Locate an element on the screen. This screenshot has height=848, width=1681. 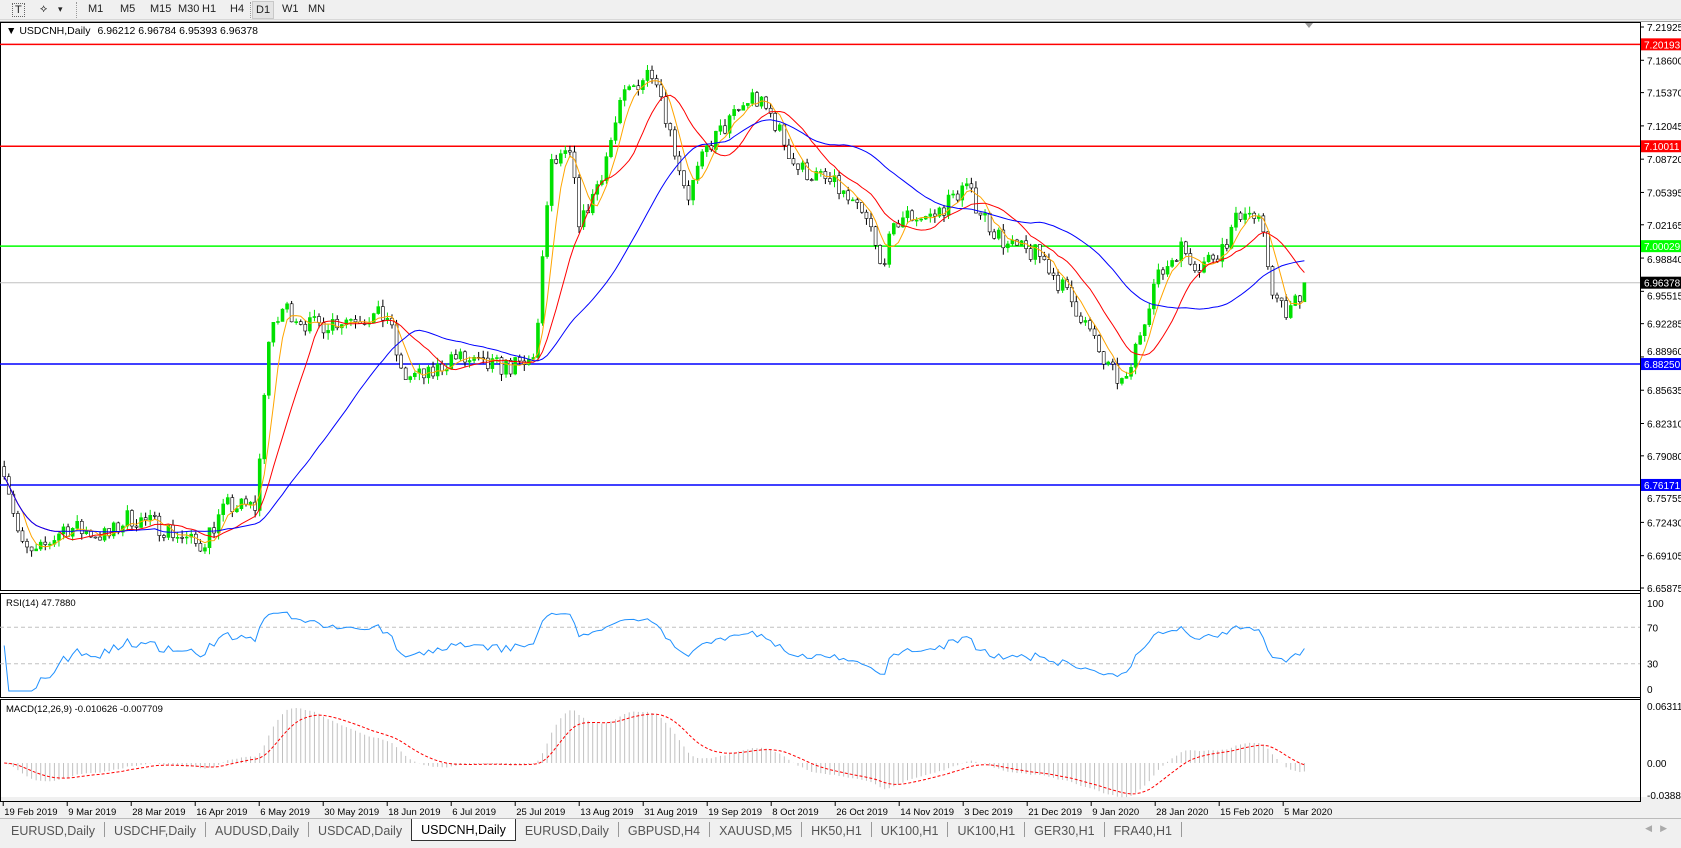
tab-gbpusd-h4: GBPUSD,H4 is located at coordinates (665, 830).